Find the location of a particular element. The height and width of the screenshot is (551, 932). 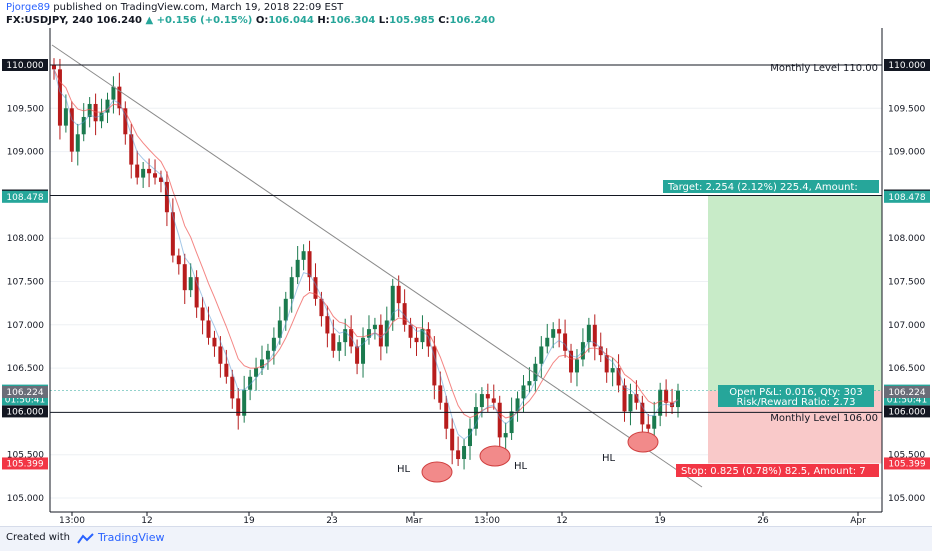

y-tick-left-2: 109.000 is located at coordinates (25, 153).